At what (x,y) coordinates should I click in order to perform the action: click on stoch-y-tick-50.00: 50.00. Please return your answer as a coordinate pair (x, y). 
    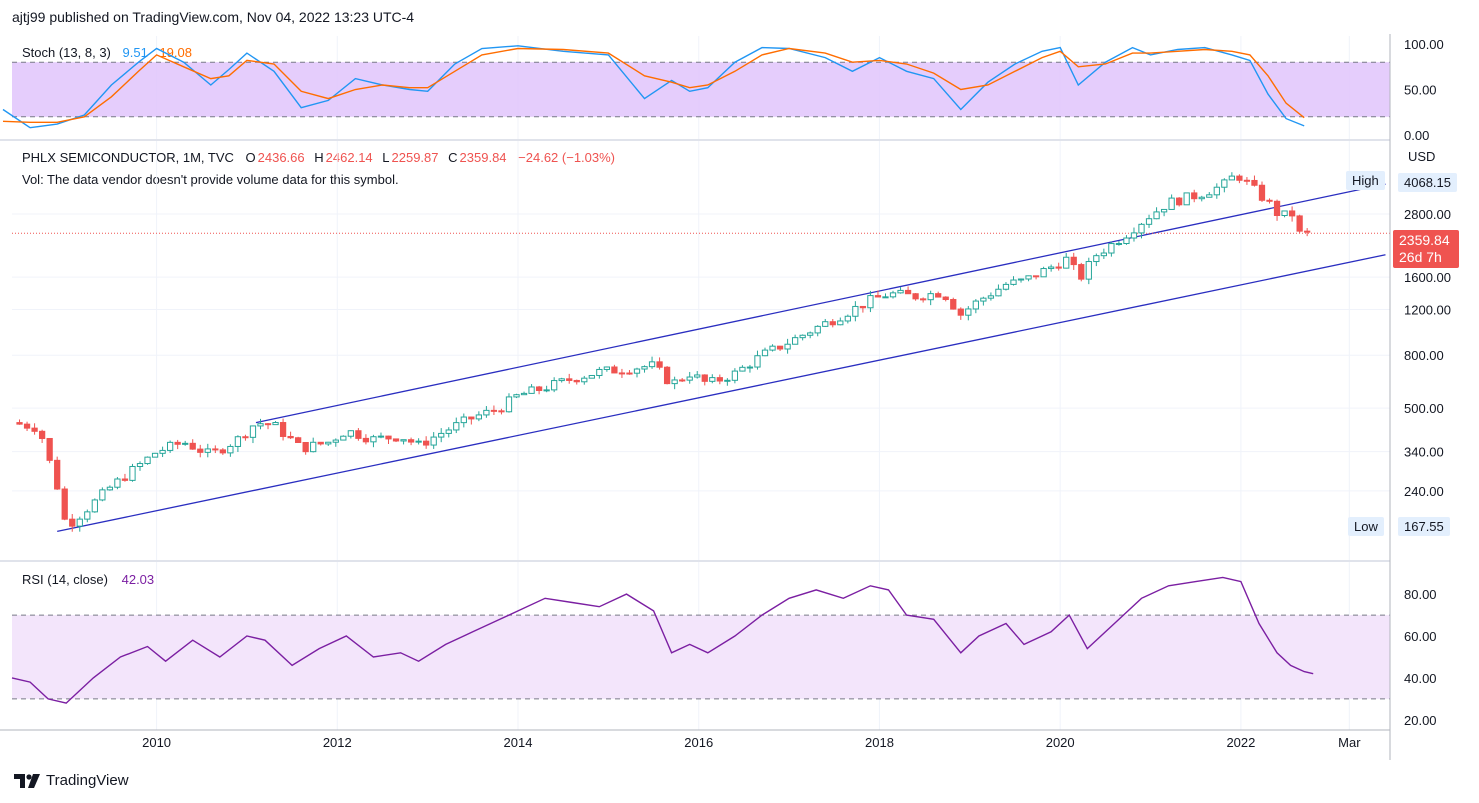
    Looking at the image, I should click on (1420, 90).